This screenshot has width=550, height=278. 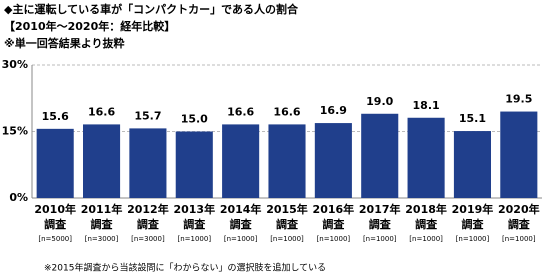 I want to click on chart-subtitle: 【2010年～2020年：経年比較】, so click(x=89, y=26).